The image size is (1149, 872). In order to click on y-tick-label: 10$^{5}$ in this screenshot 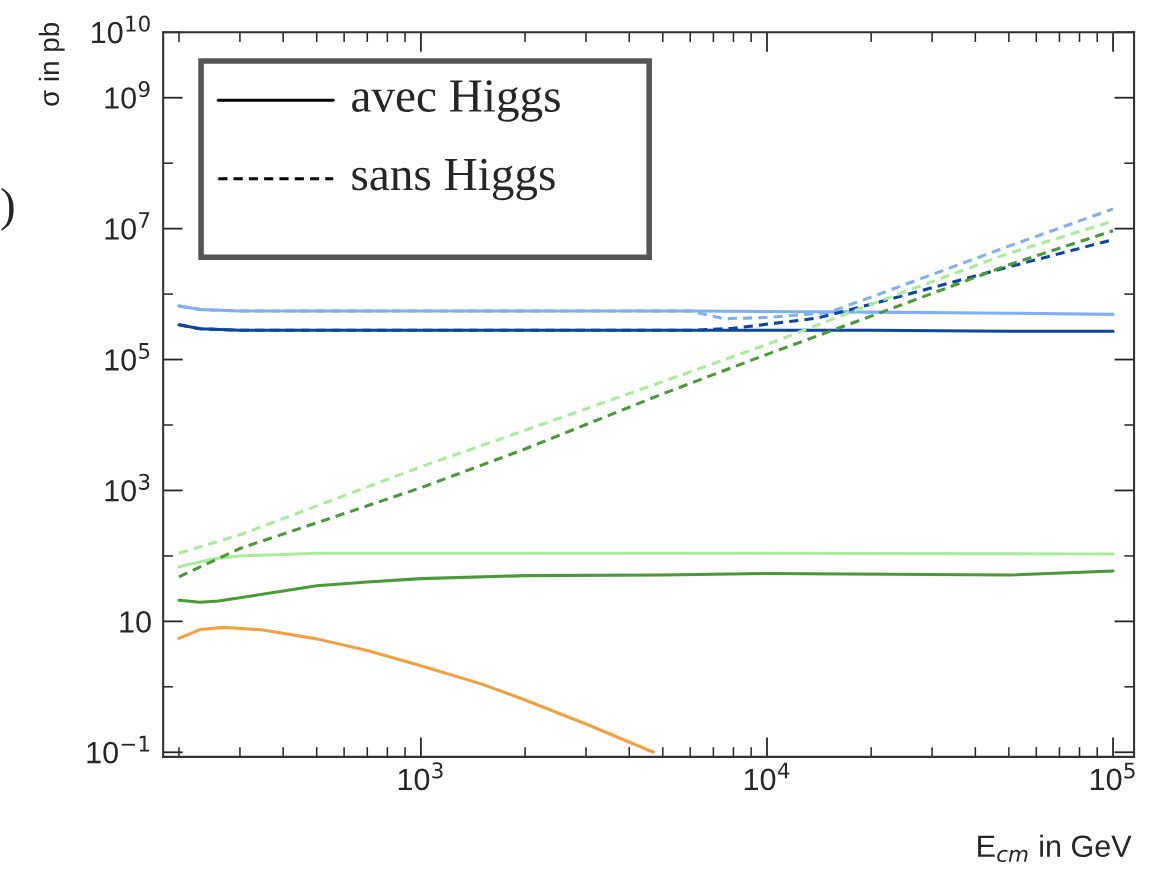, I will do `click(127, 357)`.